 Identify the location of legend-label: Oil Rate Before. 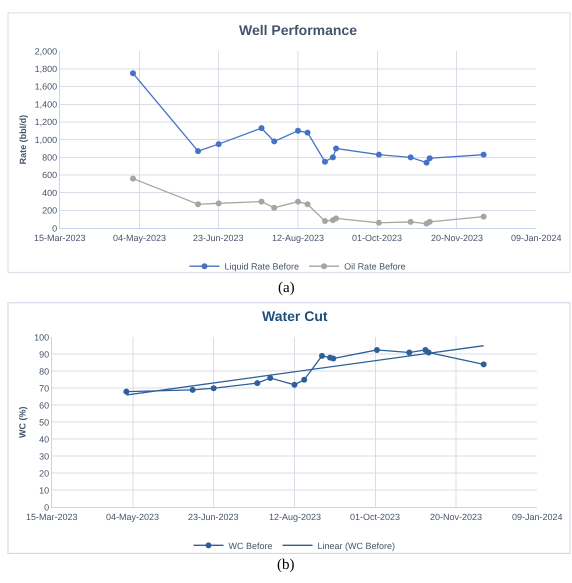
(375, 267).